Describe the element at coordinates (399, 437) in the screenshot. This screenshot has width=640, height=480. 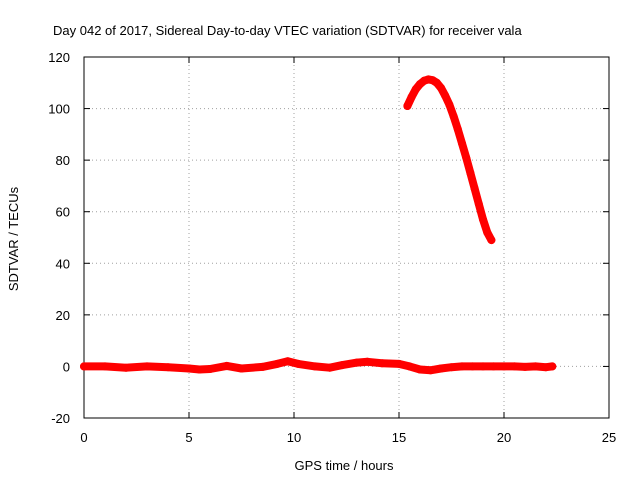
I see `x-tick-label: 15` at that location.